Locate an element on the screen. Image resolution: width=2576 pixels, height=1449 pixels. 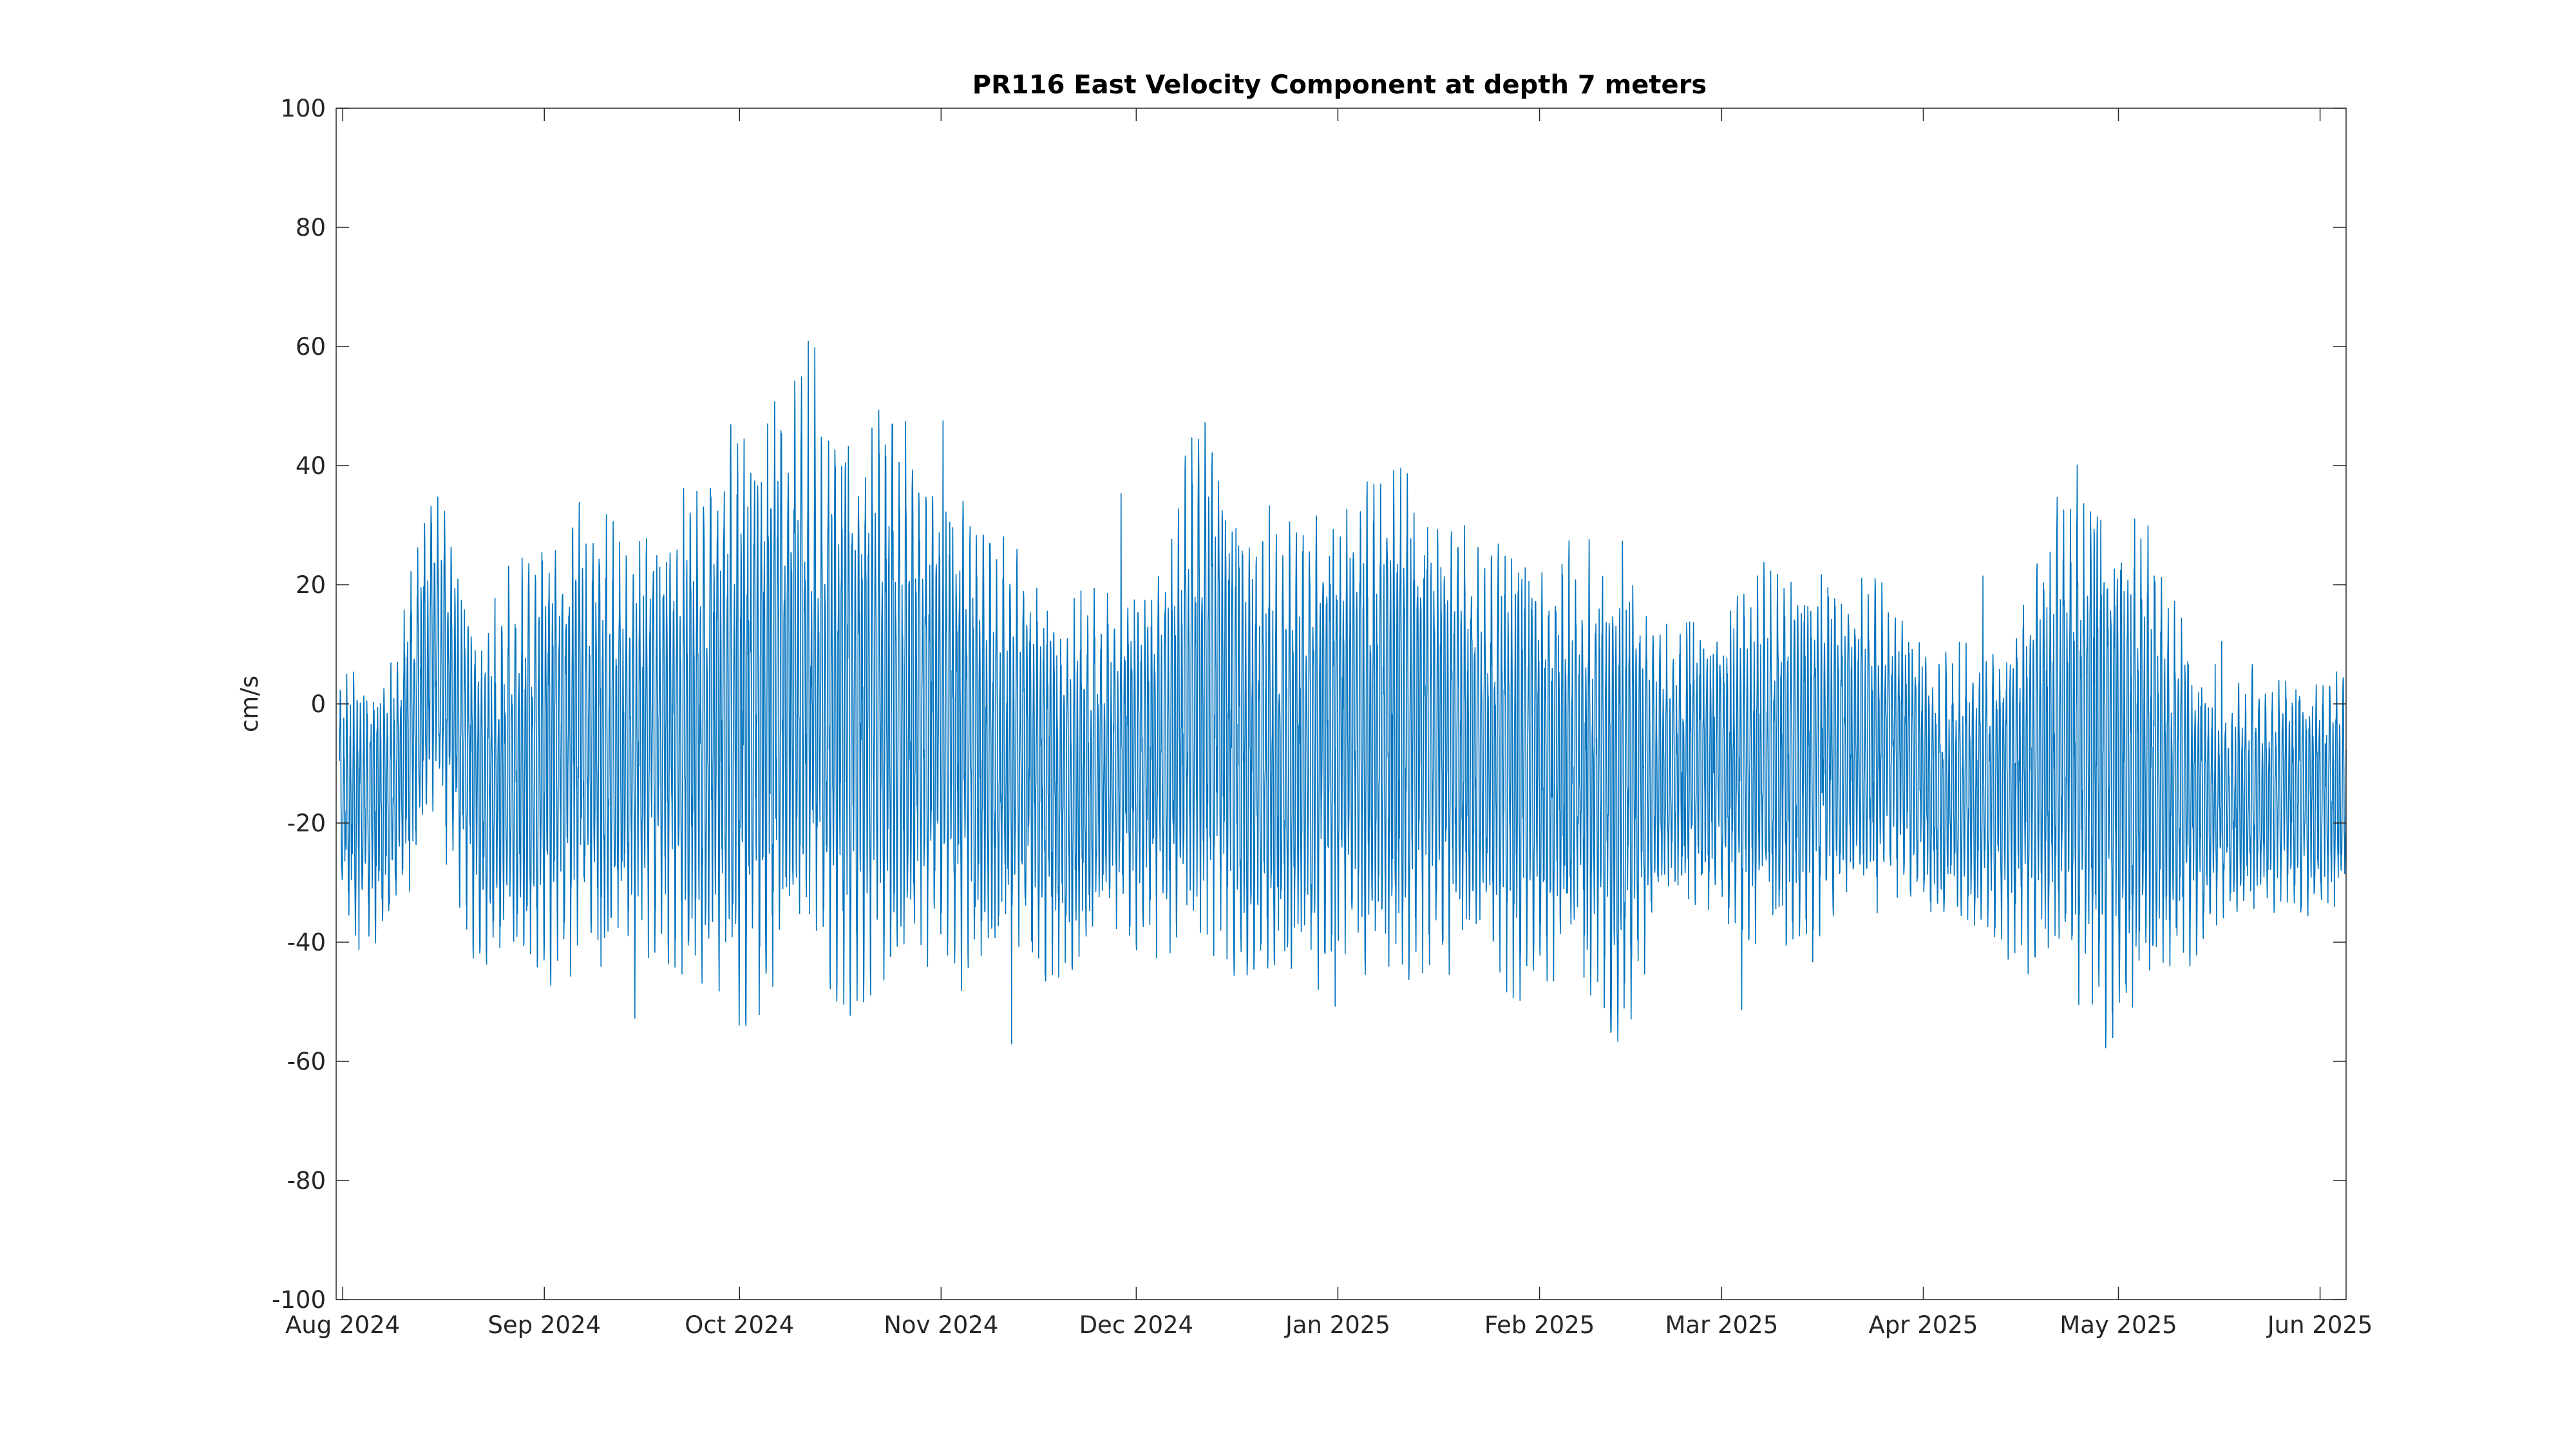
y-tick-label: 60 is located at coordinates (311, 347).